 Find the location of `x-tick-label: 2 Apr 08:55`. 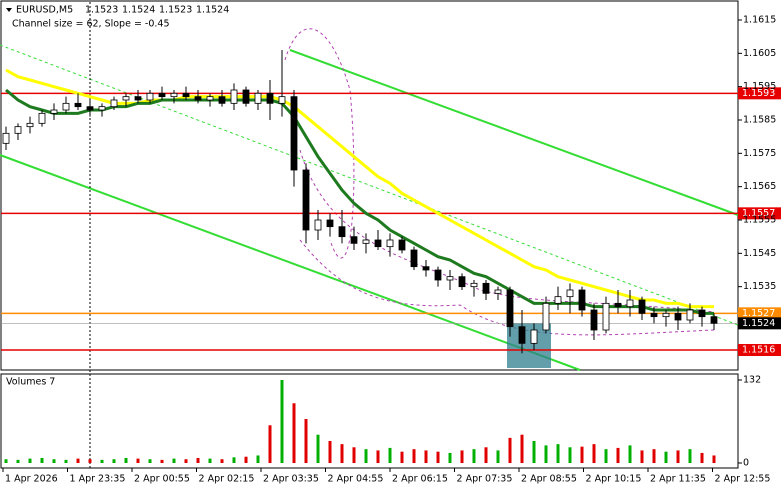

x-tick-label: 2 Apr 08:55 is located at coordinates (549, 479).